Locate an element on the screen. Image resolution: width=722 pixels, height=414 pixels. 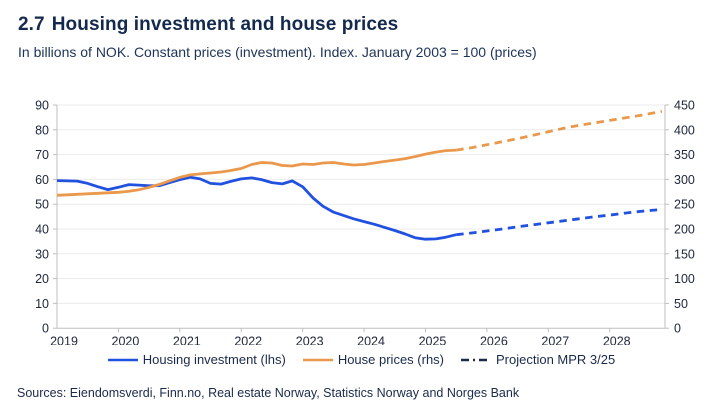
right-axis-tick-label: 400 is located at coordinates (684, 130).